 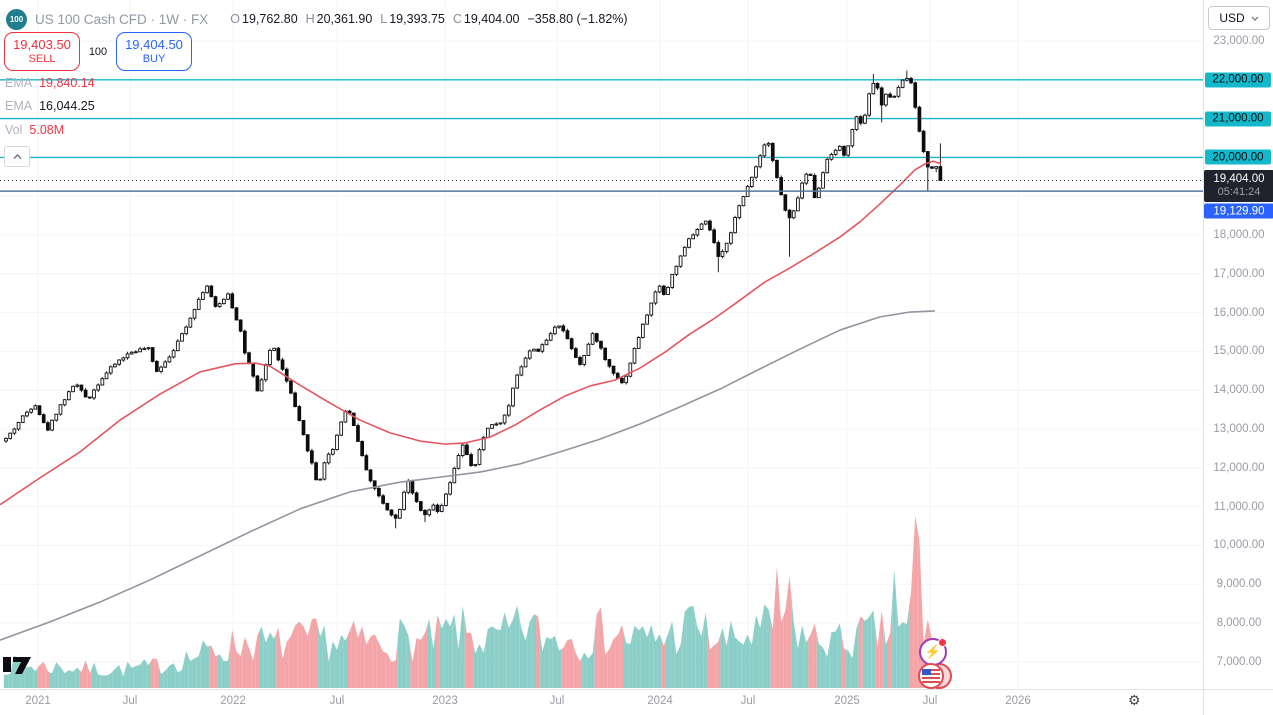 I want to click on low-value: 19,393.75, so click(x=417, y=19).